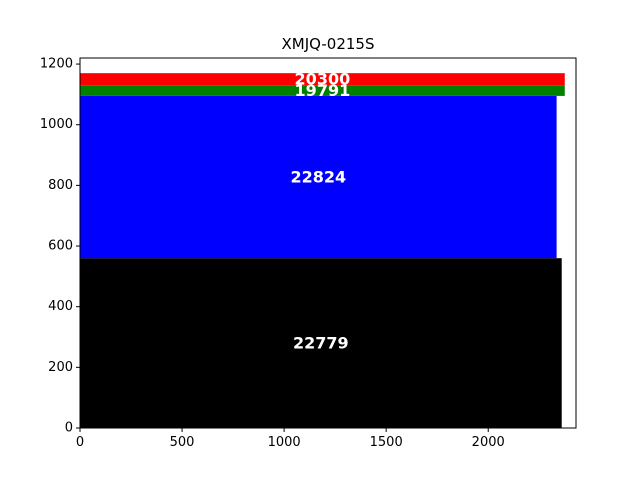 This screenshot has height=480, width=640. Describe the element at coordinates (284, 442) in the screenshot. I see `x-tick-label-2: 1000` at that location.